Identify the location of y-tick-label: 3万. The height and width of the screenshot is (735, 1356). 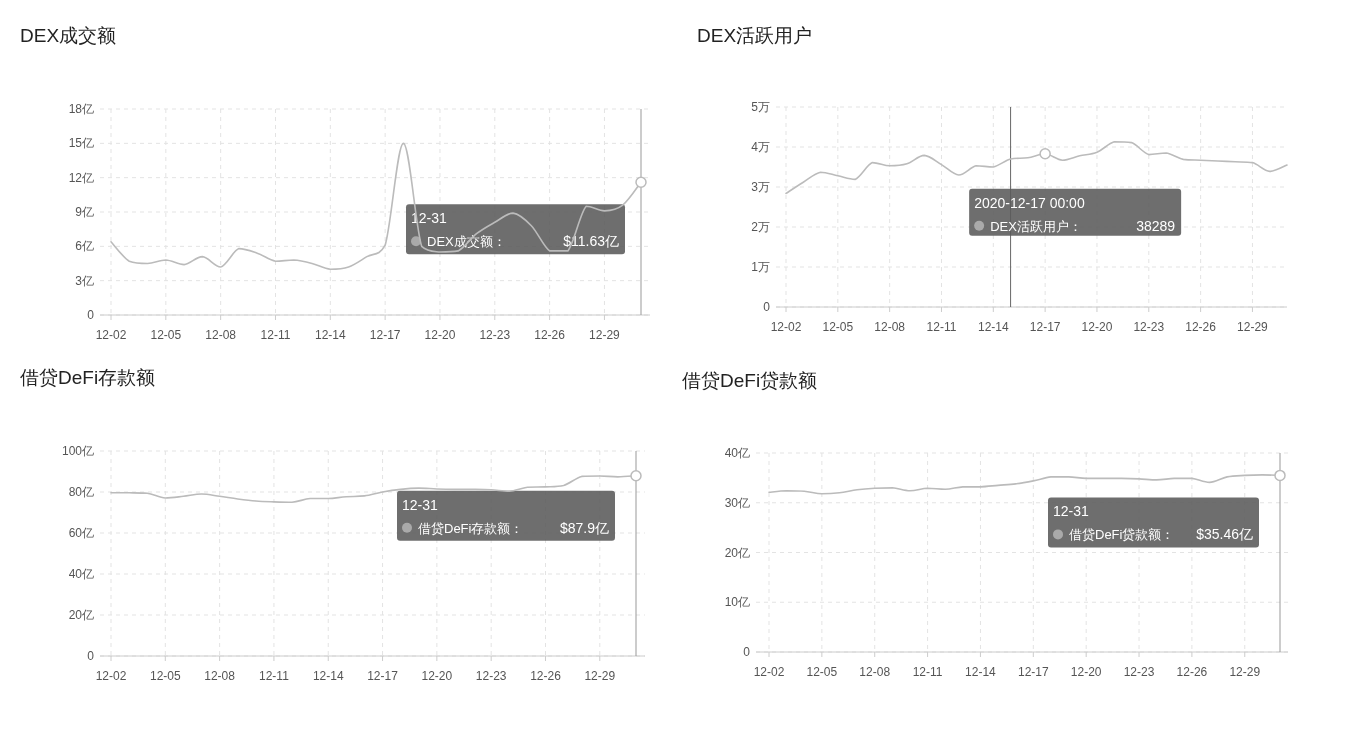
(760, 187).